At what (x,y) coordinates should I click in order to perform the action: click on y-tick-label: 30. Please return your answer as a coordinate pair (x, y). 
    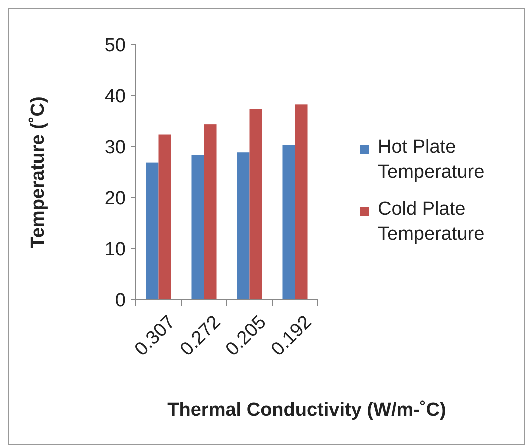
    Looking at the image, I should click on (115, 148).